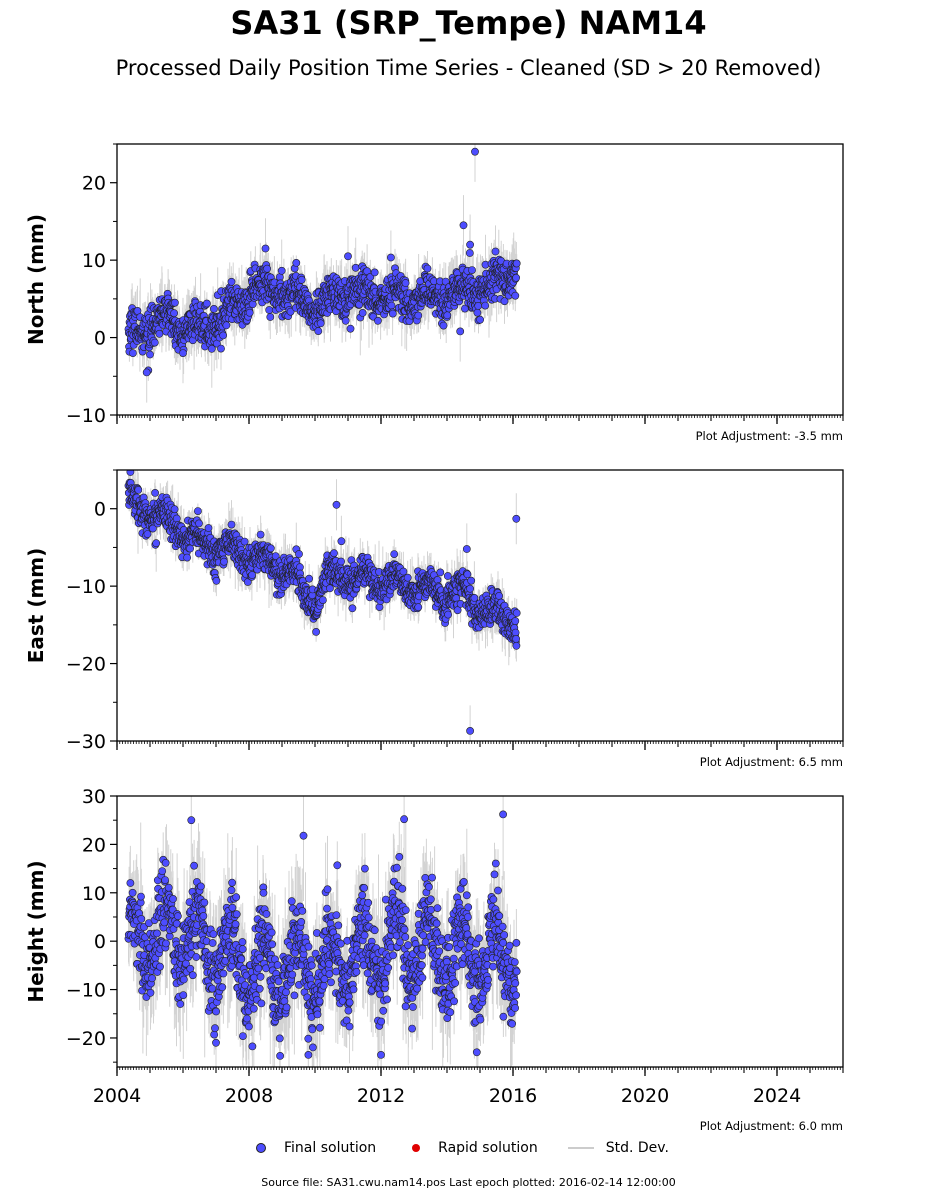 The width and height of the screenshot is (937, 1200). Describe the element at coordinates (86, 587) in the screenshot. I see `y-tick-label: −10` at that location.